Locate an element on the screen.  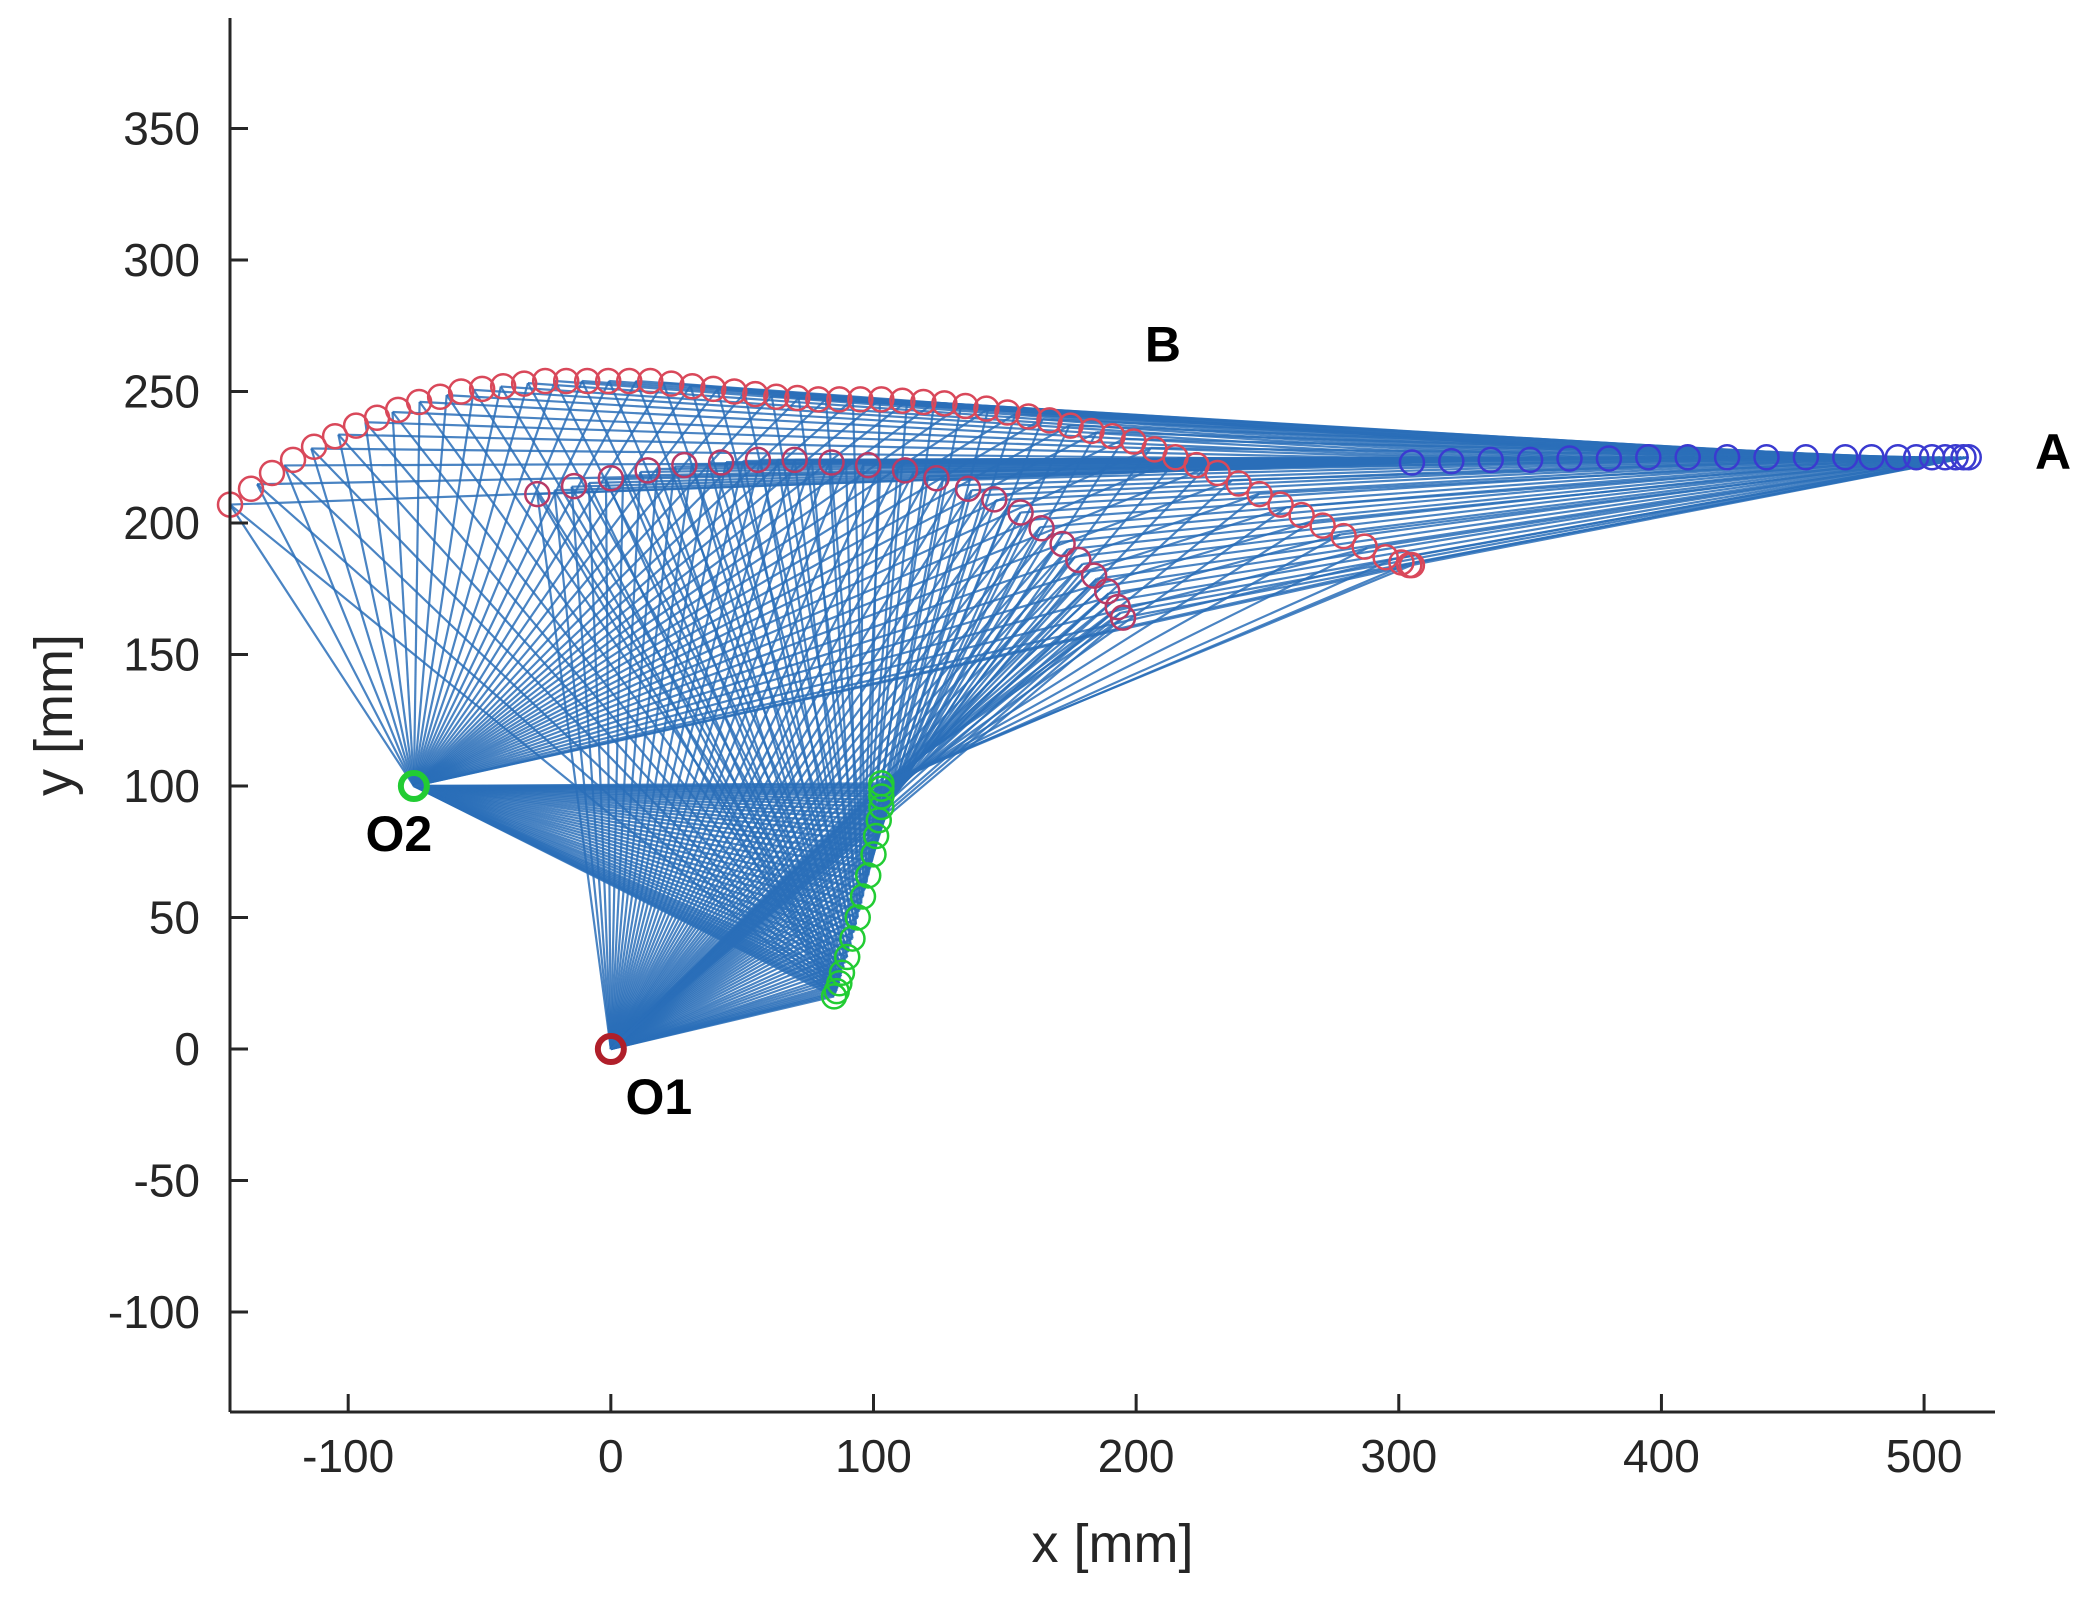
y-tick-label: 250 is located at coordinates (161, 391).